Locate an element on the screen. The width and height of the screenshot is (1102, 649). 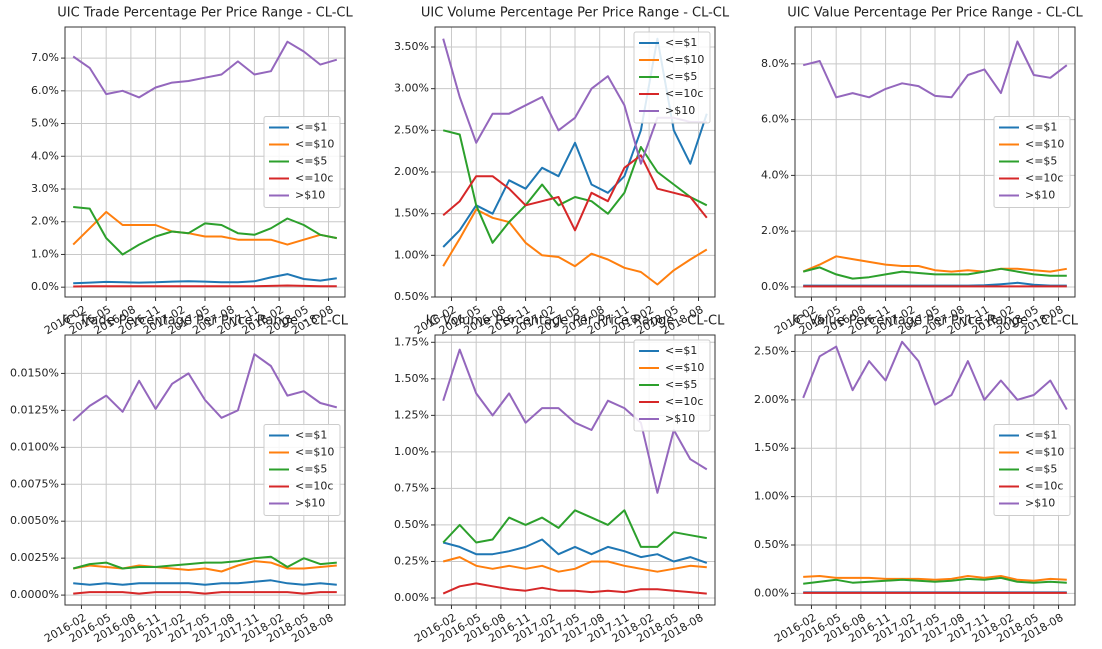
y-tick-label: 8.0% is located at coordinates (775, 63).